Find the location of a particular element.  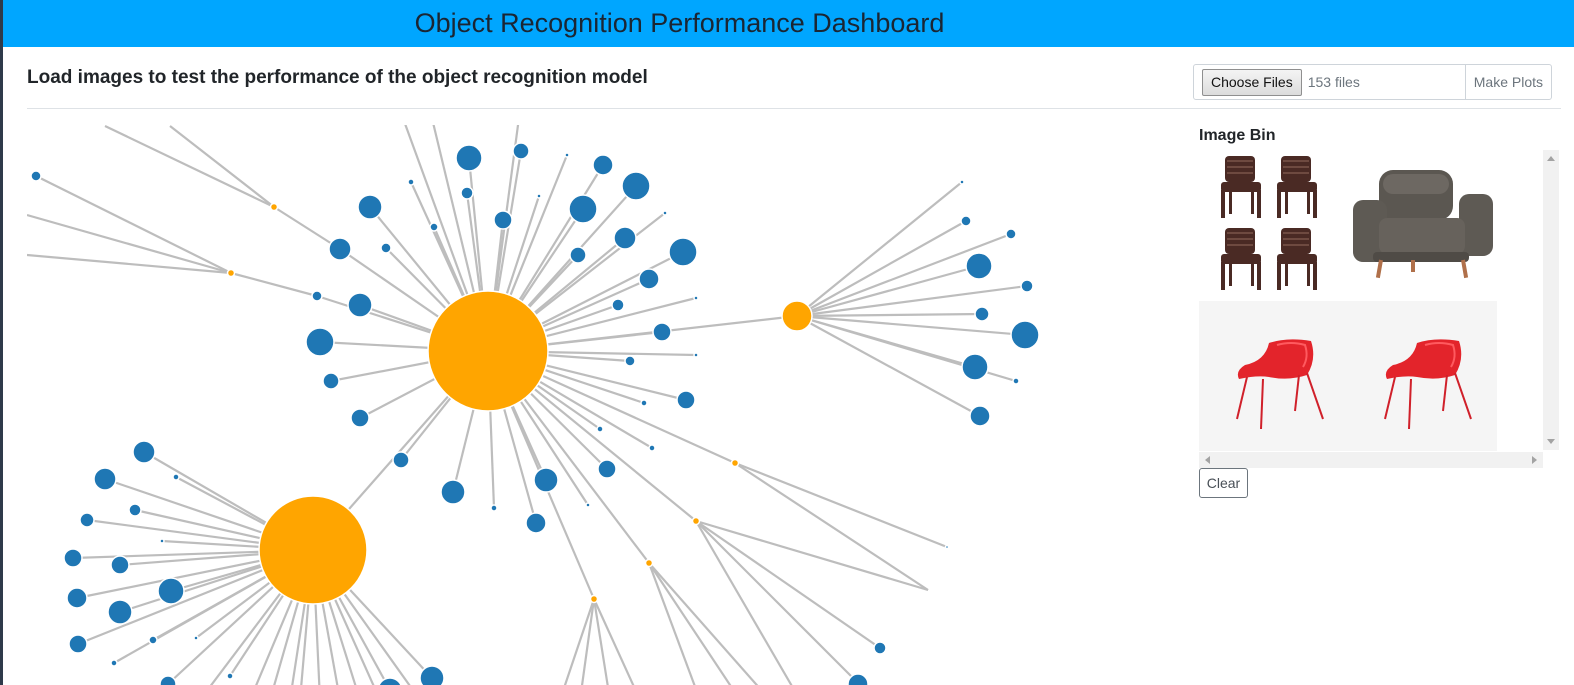

scroll-right-arrow-icon is located at coordinates (1534, 460).